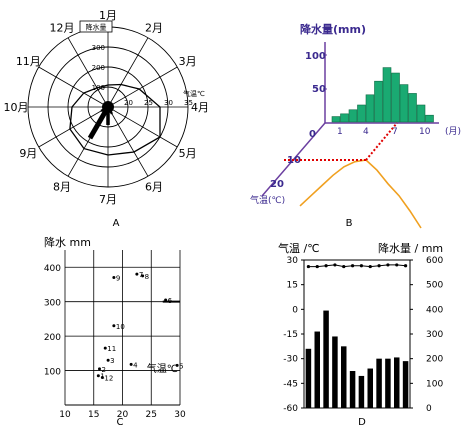  What do you see at coordinates (118, 279) in the screenshot?
I see `point-label: 9` at bounding box center [118, 279].